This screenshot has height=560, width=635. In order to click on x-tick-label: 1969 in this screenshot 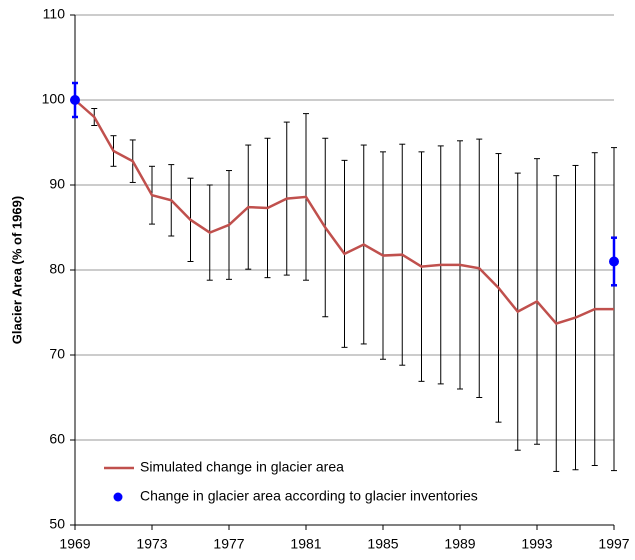, I will do `click(74, 544)`.